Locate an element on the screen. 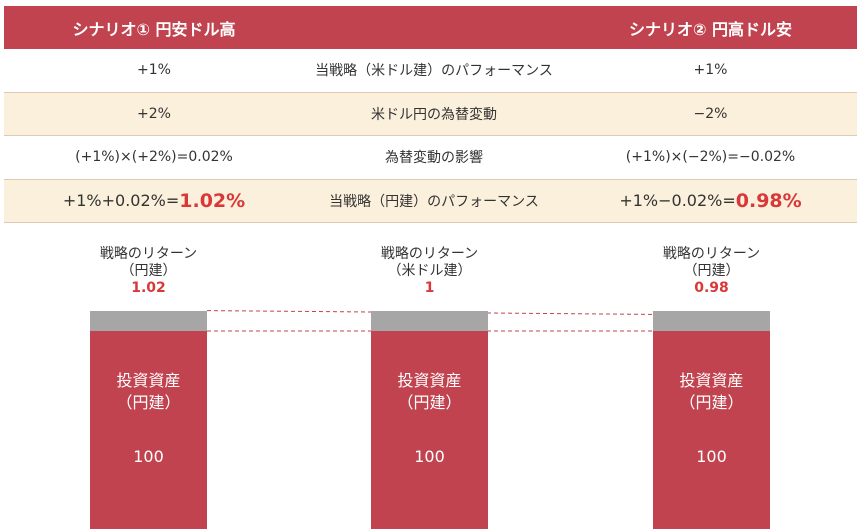  scenario-1-usd-performance: +1% is located at coordinates (154, 70).